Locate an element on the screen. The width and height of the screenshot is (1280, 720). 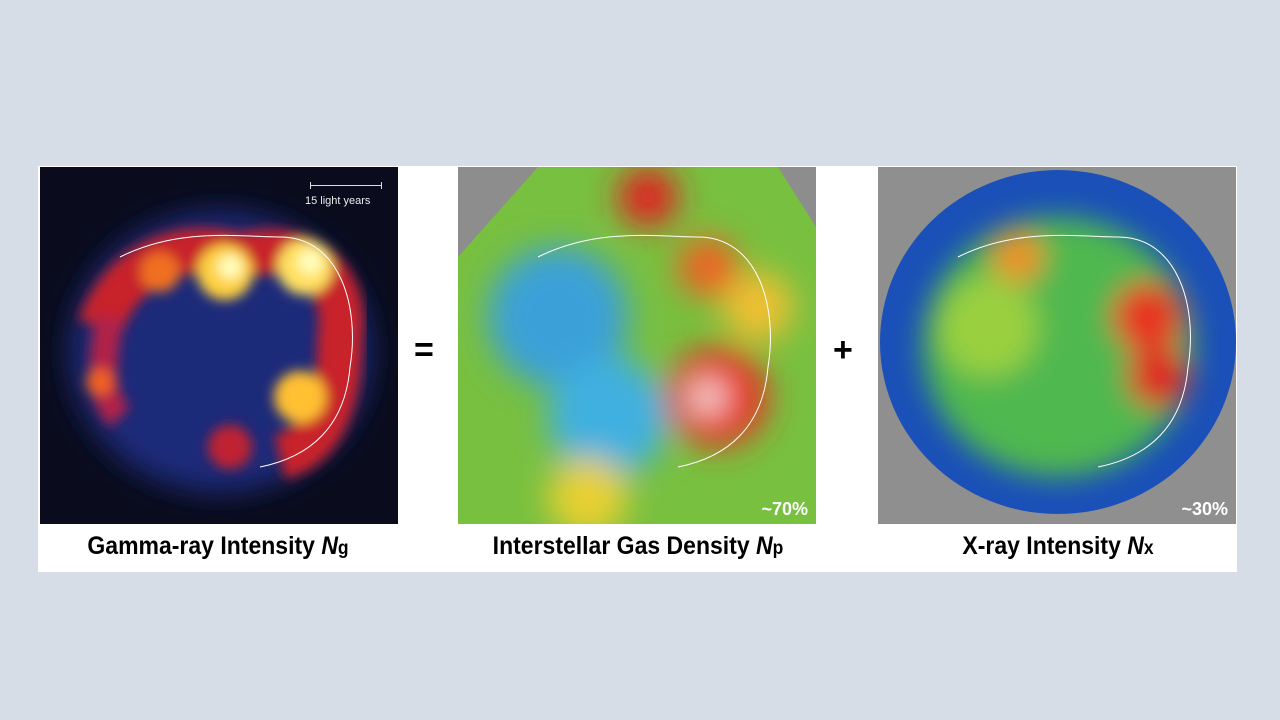
caption-text: Gamma-ray Intensity is located at coordinates (204, 546).